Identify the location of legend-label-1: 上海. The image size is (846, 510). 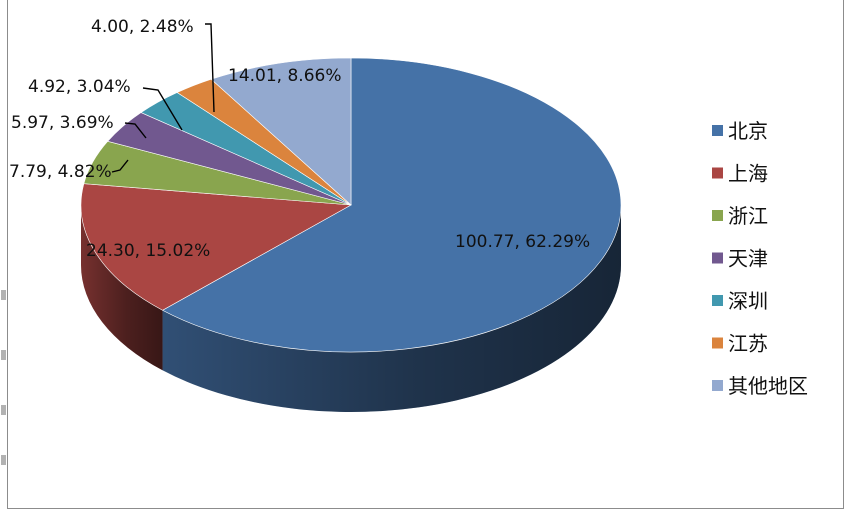
(748, 174).